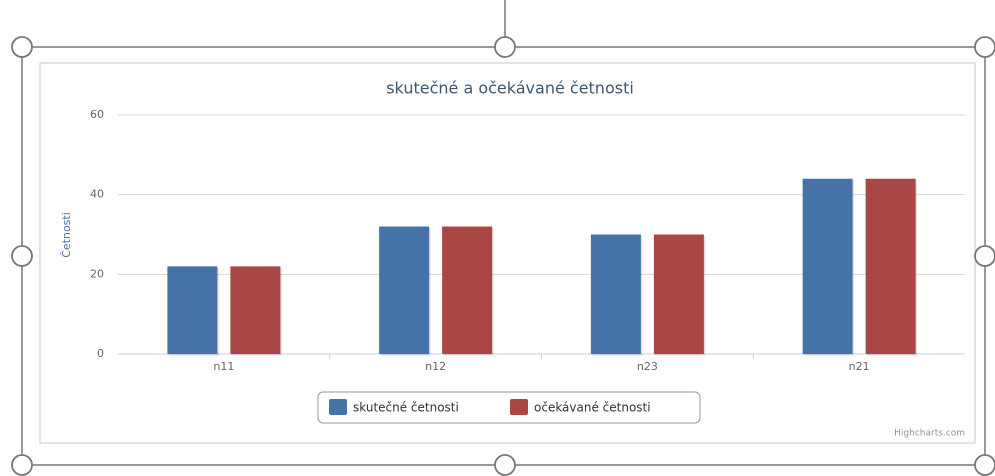 Image resolution: width=995 pixels, height=476 pixels. Describe the element at coordinates (929, 434) in the screenshot. I see `credit: Highcharts.com` at that location.